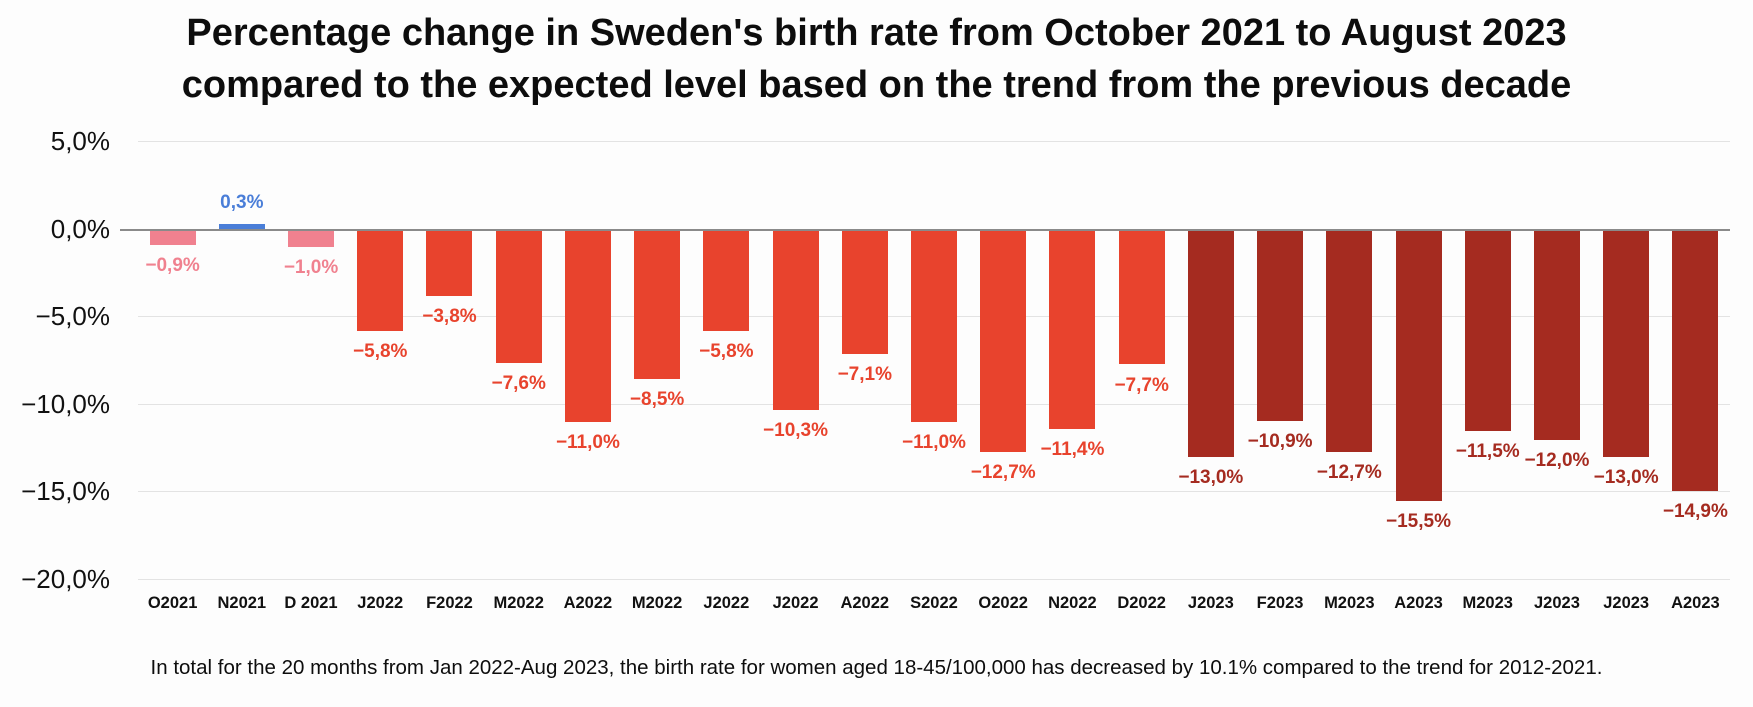  I want to click on x-axis-label: O2022, so click(1003, 603).